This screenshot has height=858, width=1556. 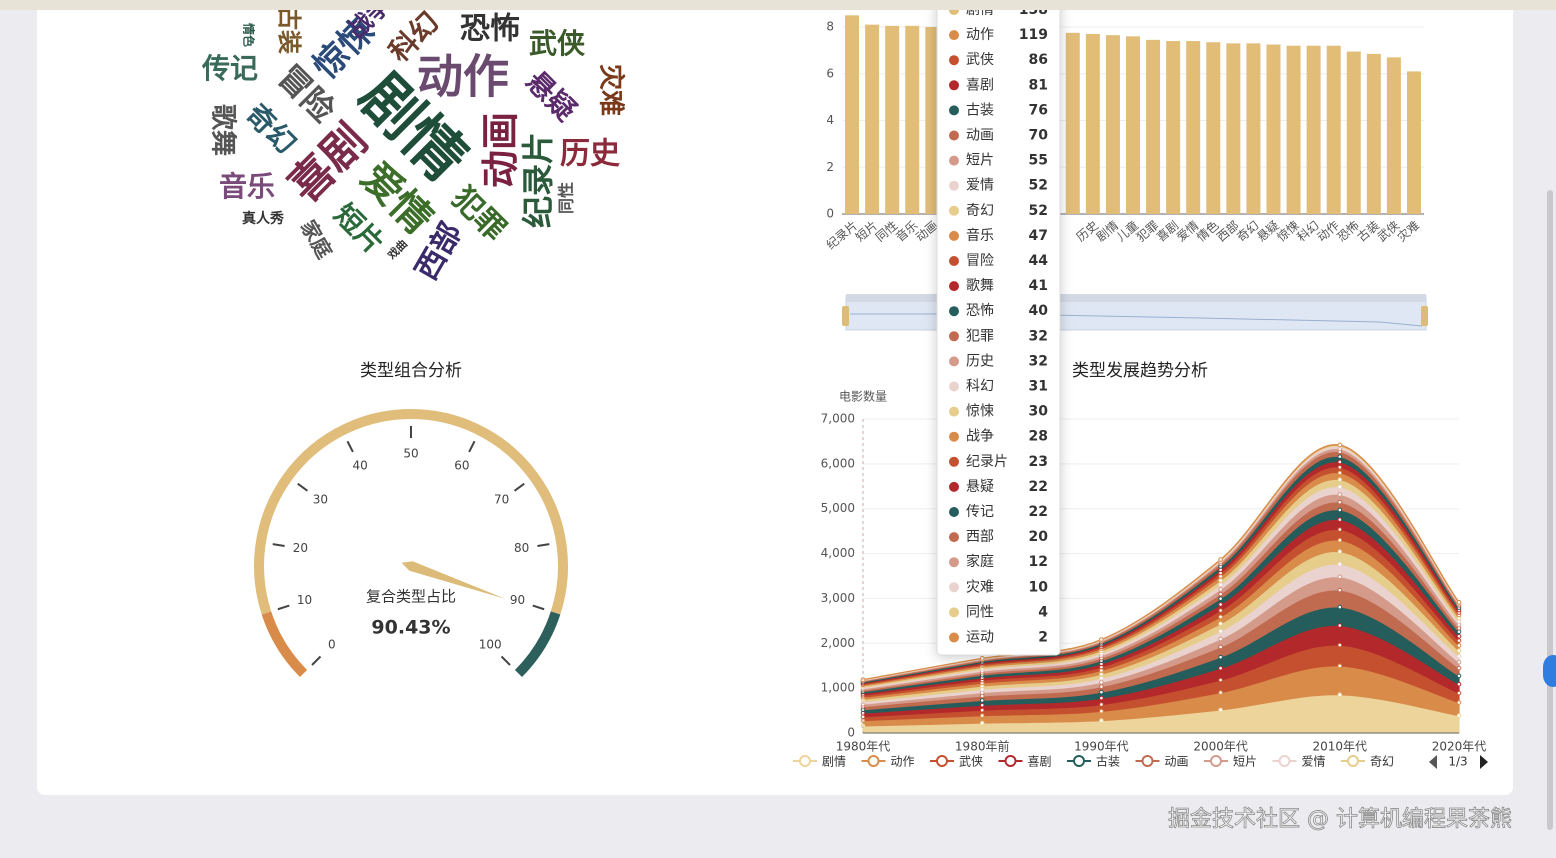 I want to click on tooltip-value: 47, so click(x=1038, y=236).